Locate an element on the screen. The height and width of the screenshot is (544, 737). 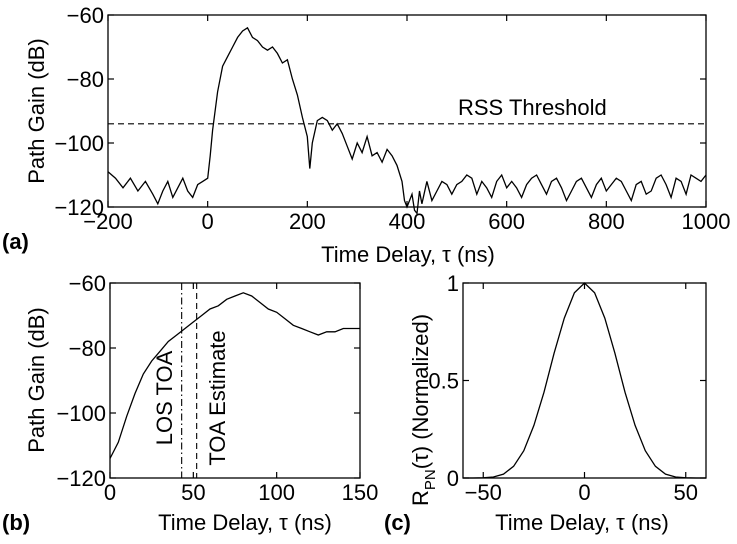
panel-c-ylabel-rest: (τ) (Normalized) is located at coordinates (420, 391).